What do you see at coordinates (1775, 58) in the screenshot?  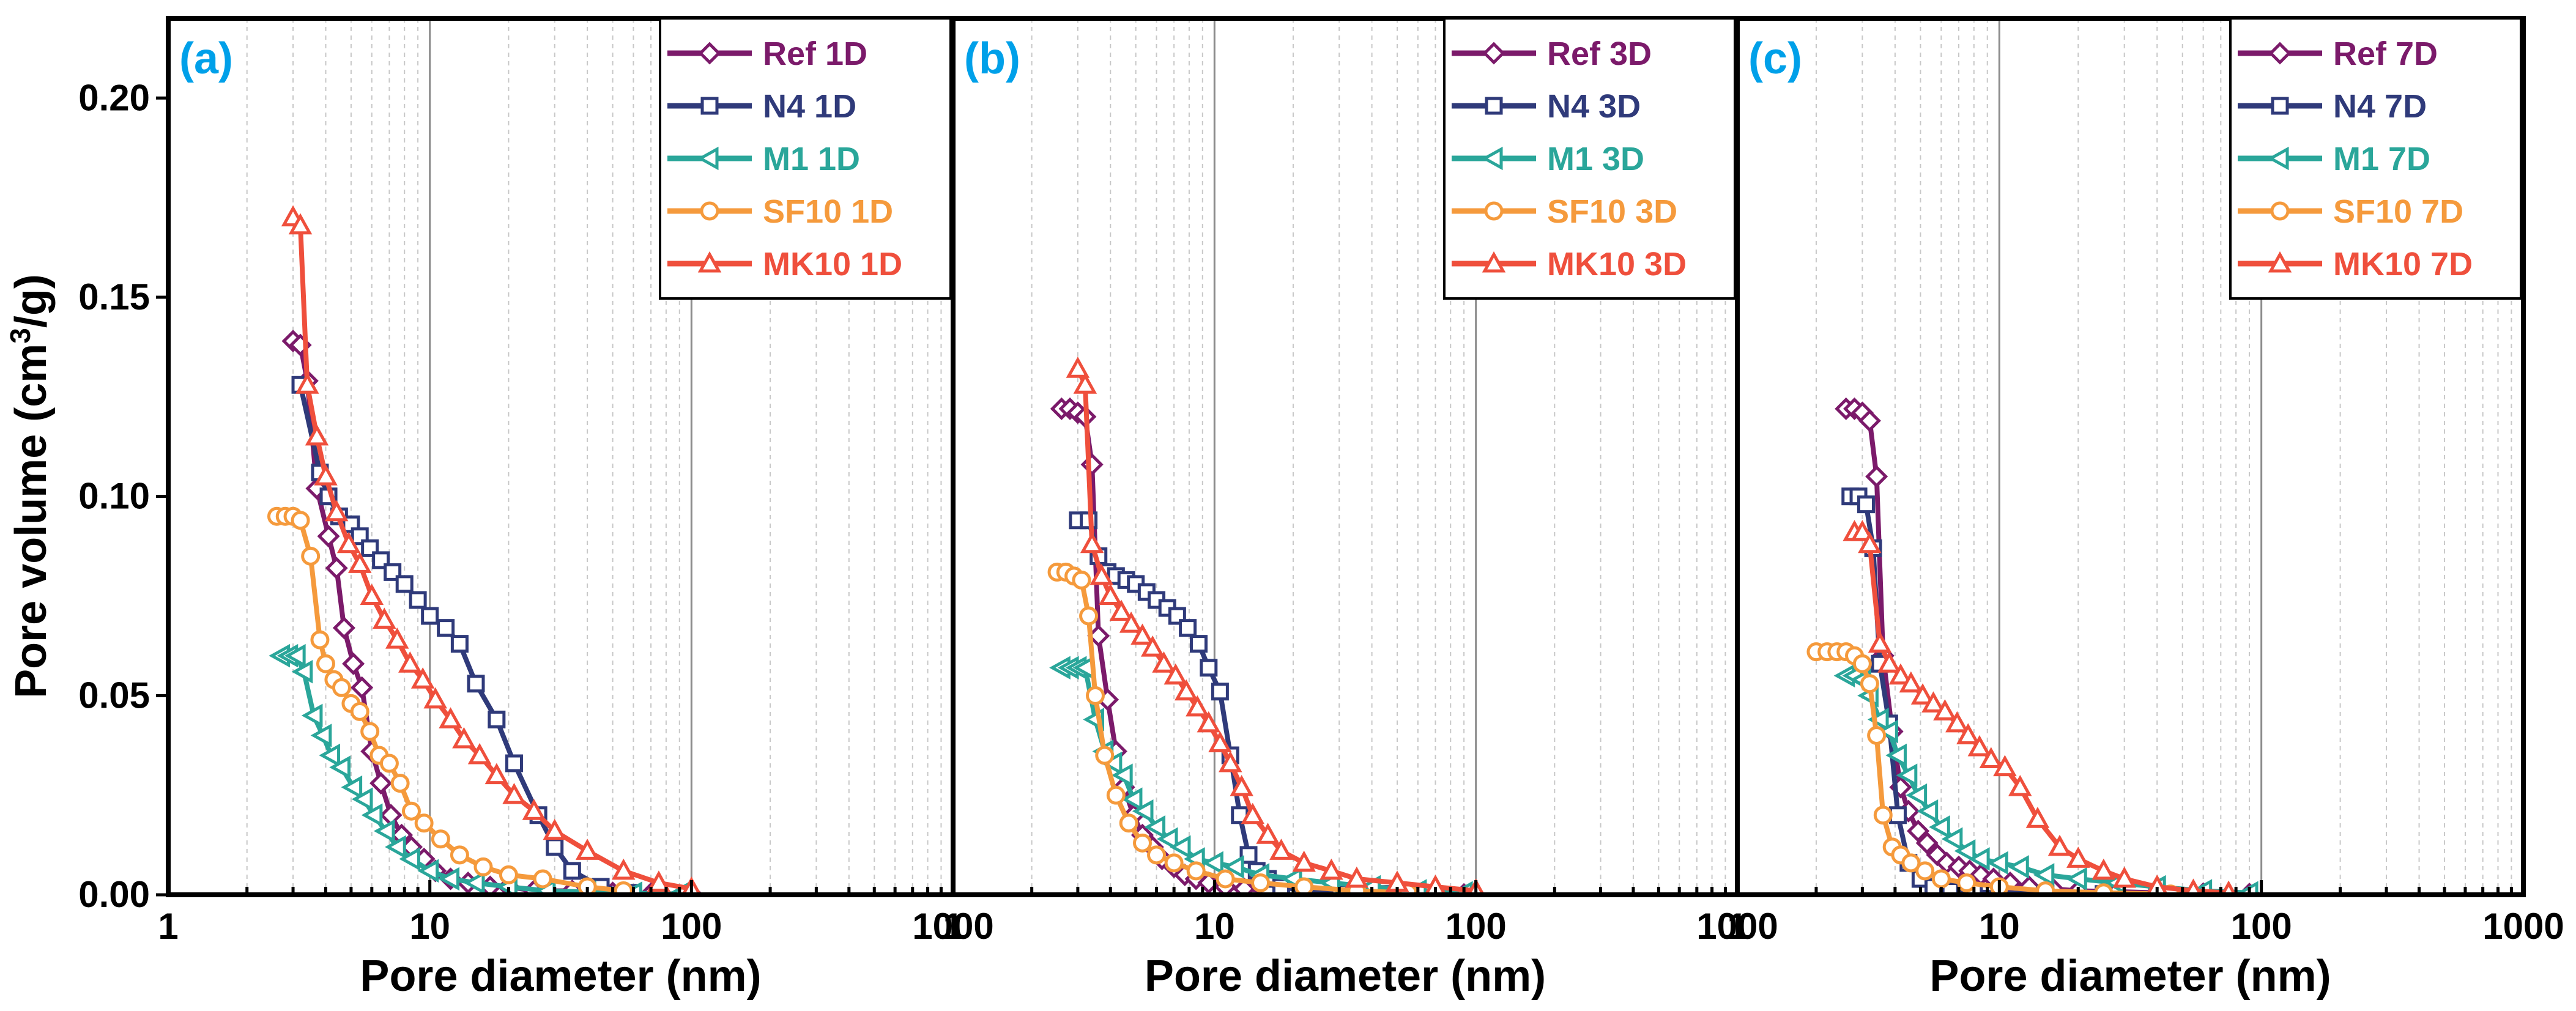 I see `panel-label: (c)` at bounding box center [1775, 58].